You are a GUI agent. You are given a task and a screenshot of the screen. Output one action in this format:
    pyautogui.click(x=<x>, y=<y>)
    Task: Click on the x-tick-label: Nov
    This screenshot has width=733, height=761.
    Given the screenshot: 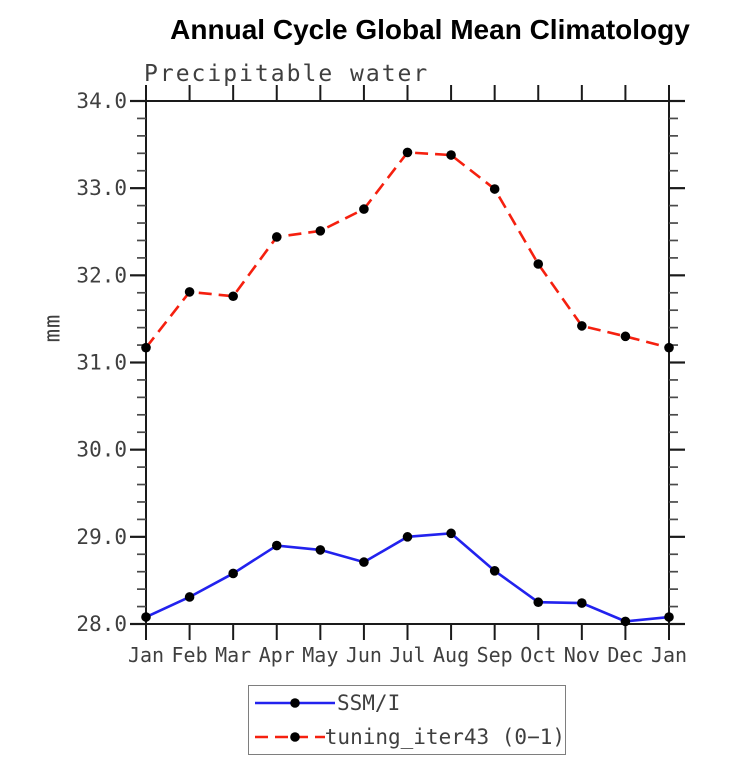 What is the action you would take?
    pyautogui.click(x=582, y=655)
    